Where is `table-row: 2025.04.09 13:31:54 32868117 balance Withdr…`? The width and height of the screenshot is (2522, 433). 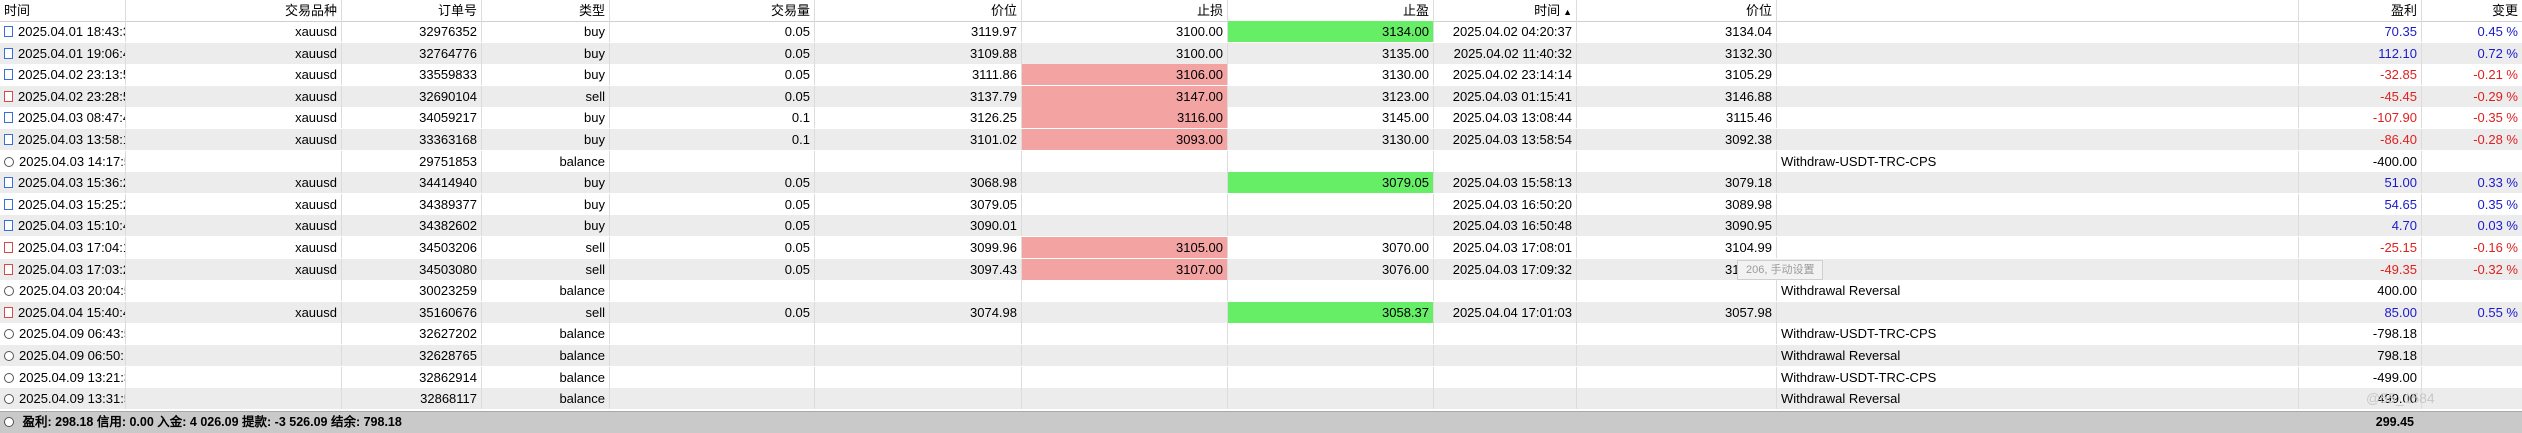 table-row: 2025.04.09 13:31:54 32868117 balance Withdr… is located at coordinates (1261, 399).